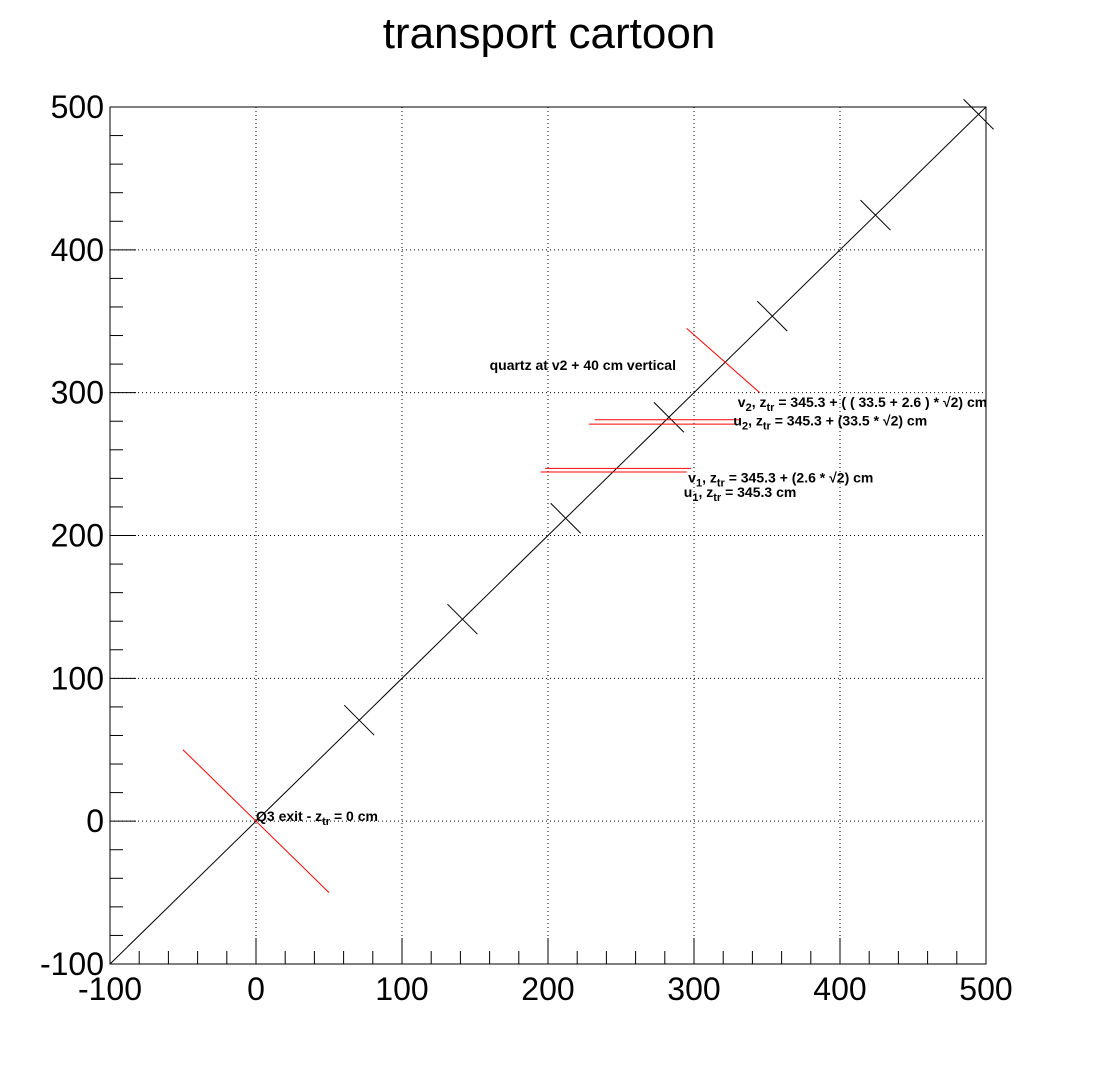 Image resolution: width=1096 pixels, height=1077 pixels. Describe the element at coordinates (547, 989) in the screenshot. I see `x-tick-label: 200` at that location.